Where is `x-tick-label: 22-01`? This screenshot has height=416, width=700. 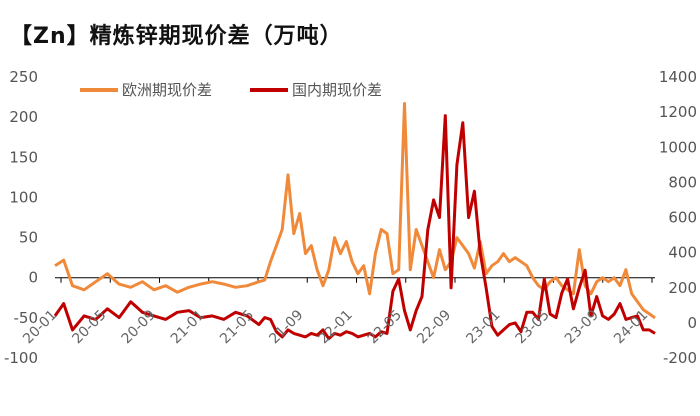
x-tick-label: 22-01 is located at coordinates (336, 327).